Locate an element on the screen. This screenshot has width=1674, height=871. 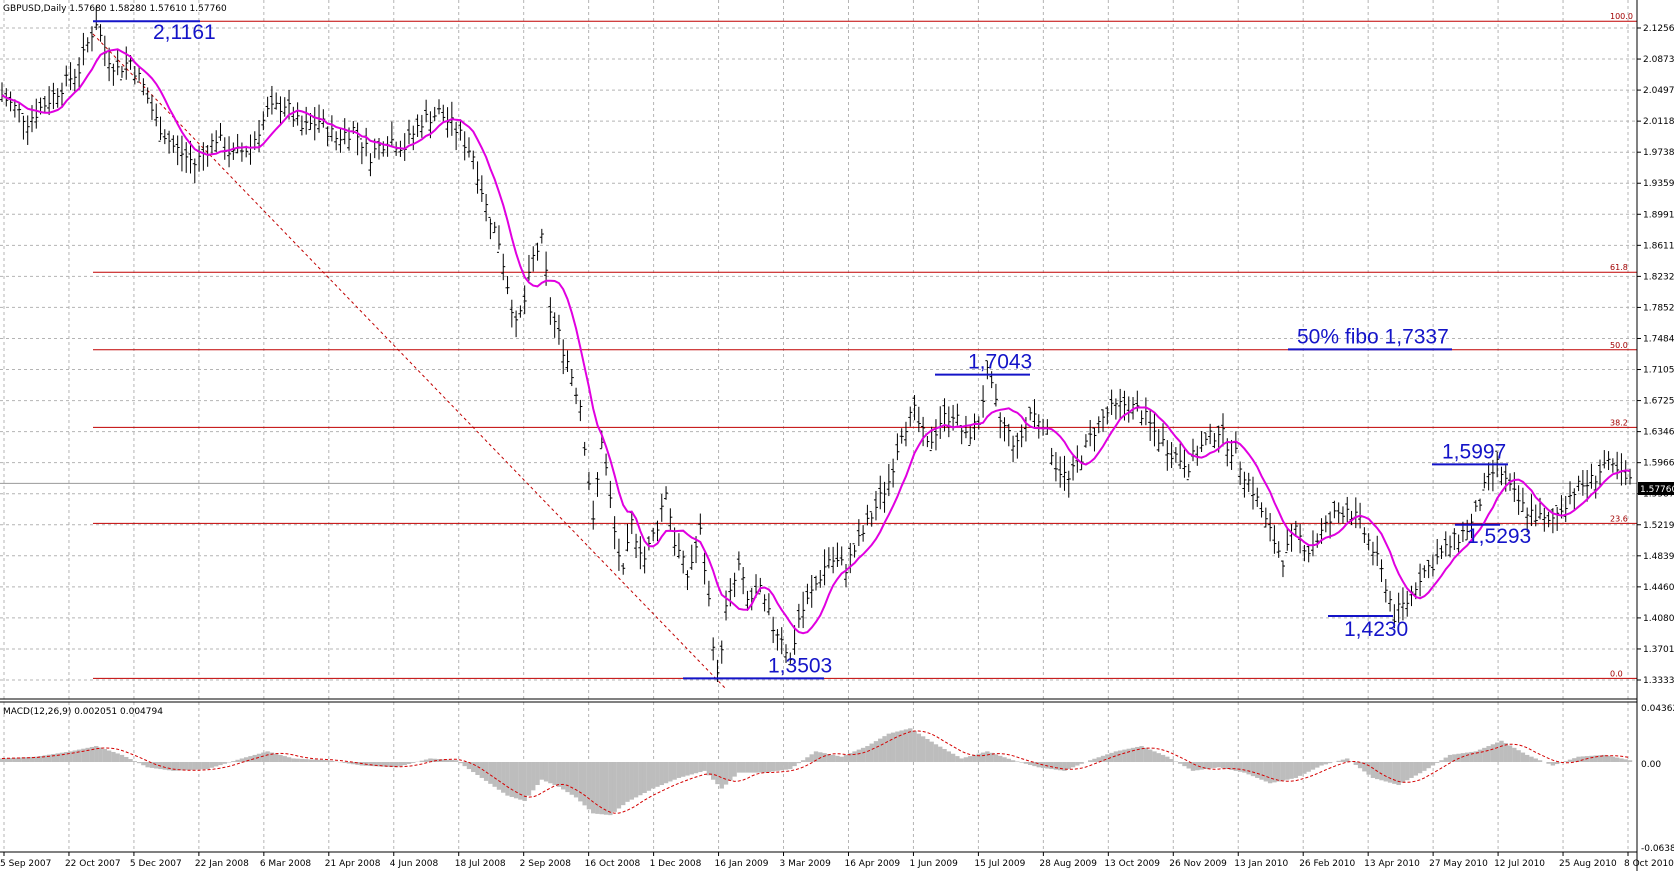
time-tick-label: 12 Jul 2010 is located at coordinates (1519, 864).